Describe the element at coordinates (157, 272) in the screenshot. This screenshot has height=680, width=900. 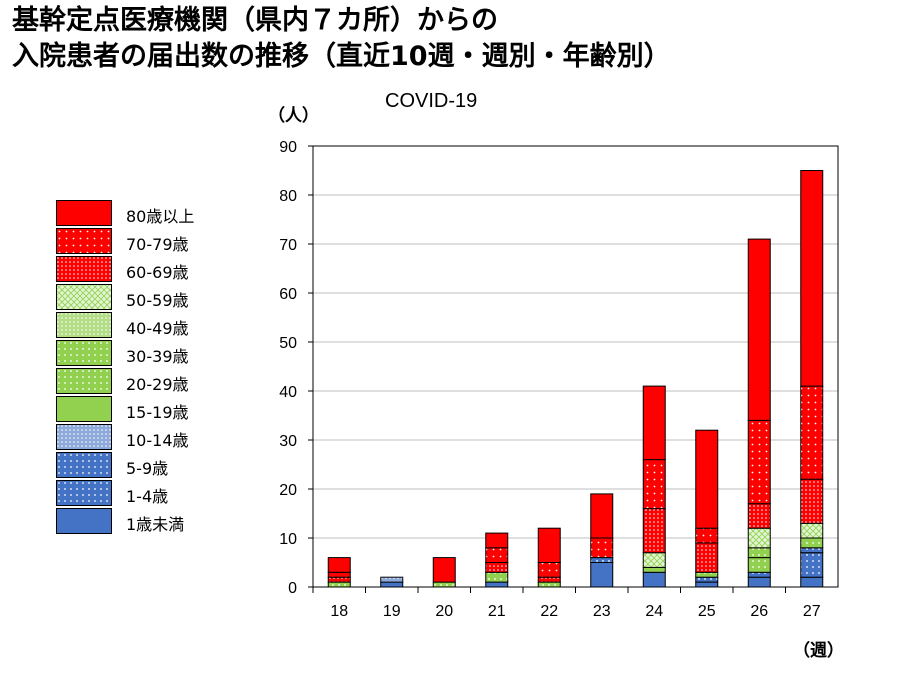
I see `legend-label: 60-69歳` at that location.